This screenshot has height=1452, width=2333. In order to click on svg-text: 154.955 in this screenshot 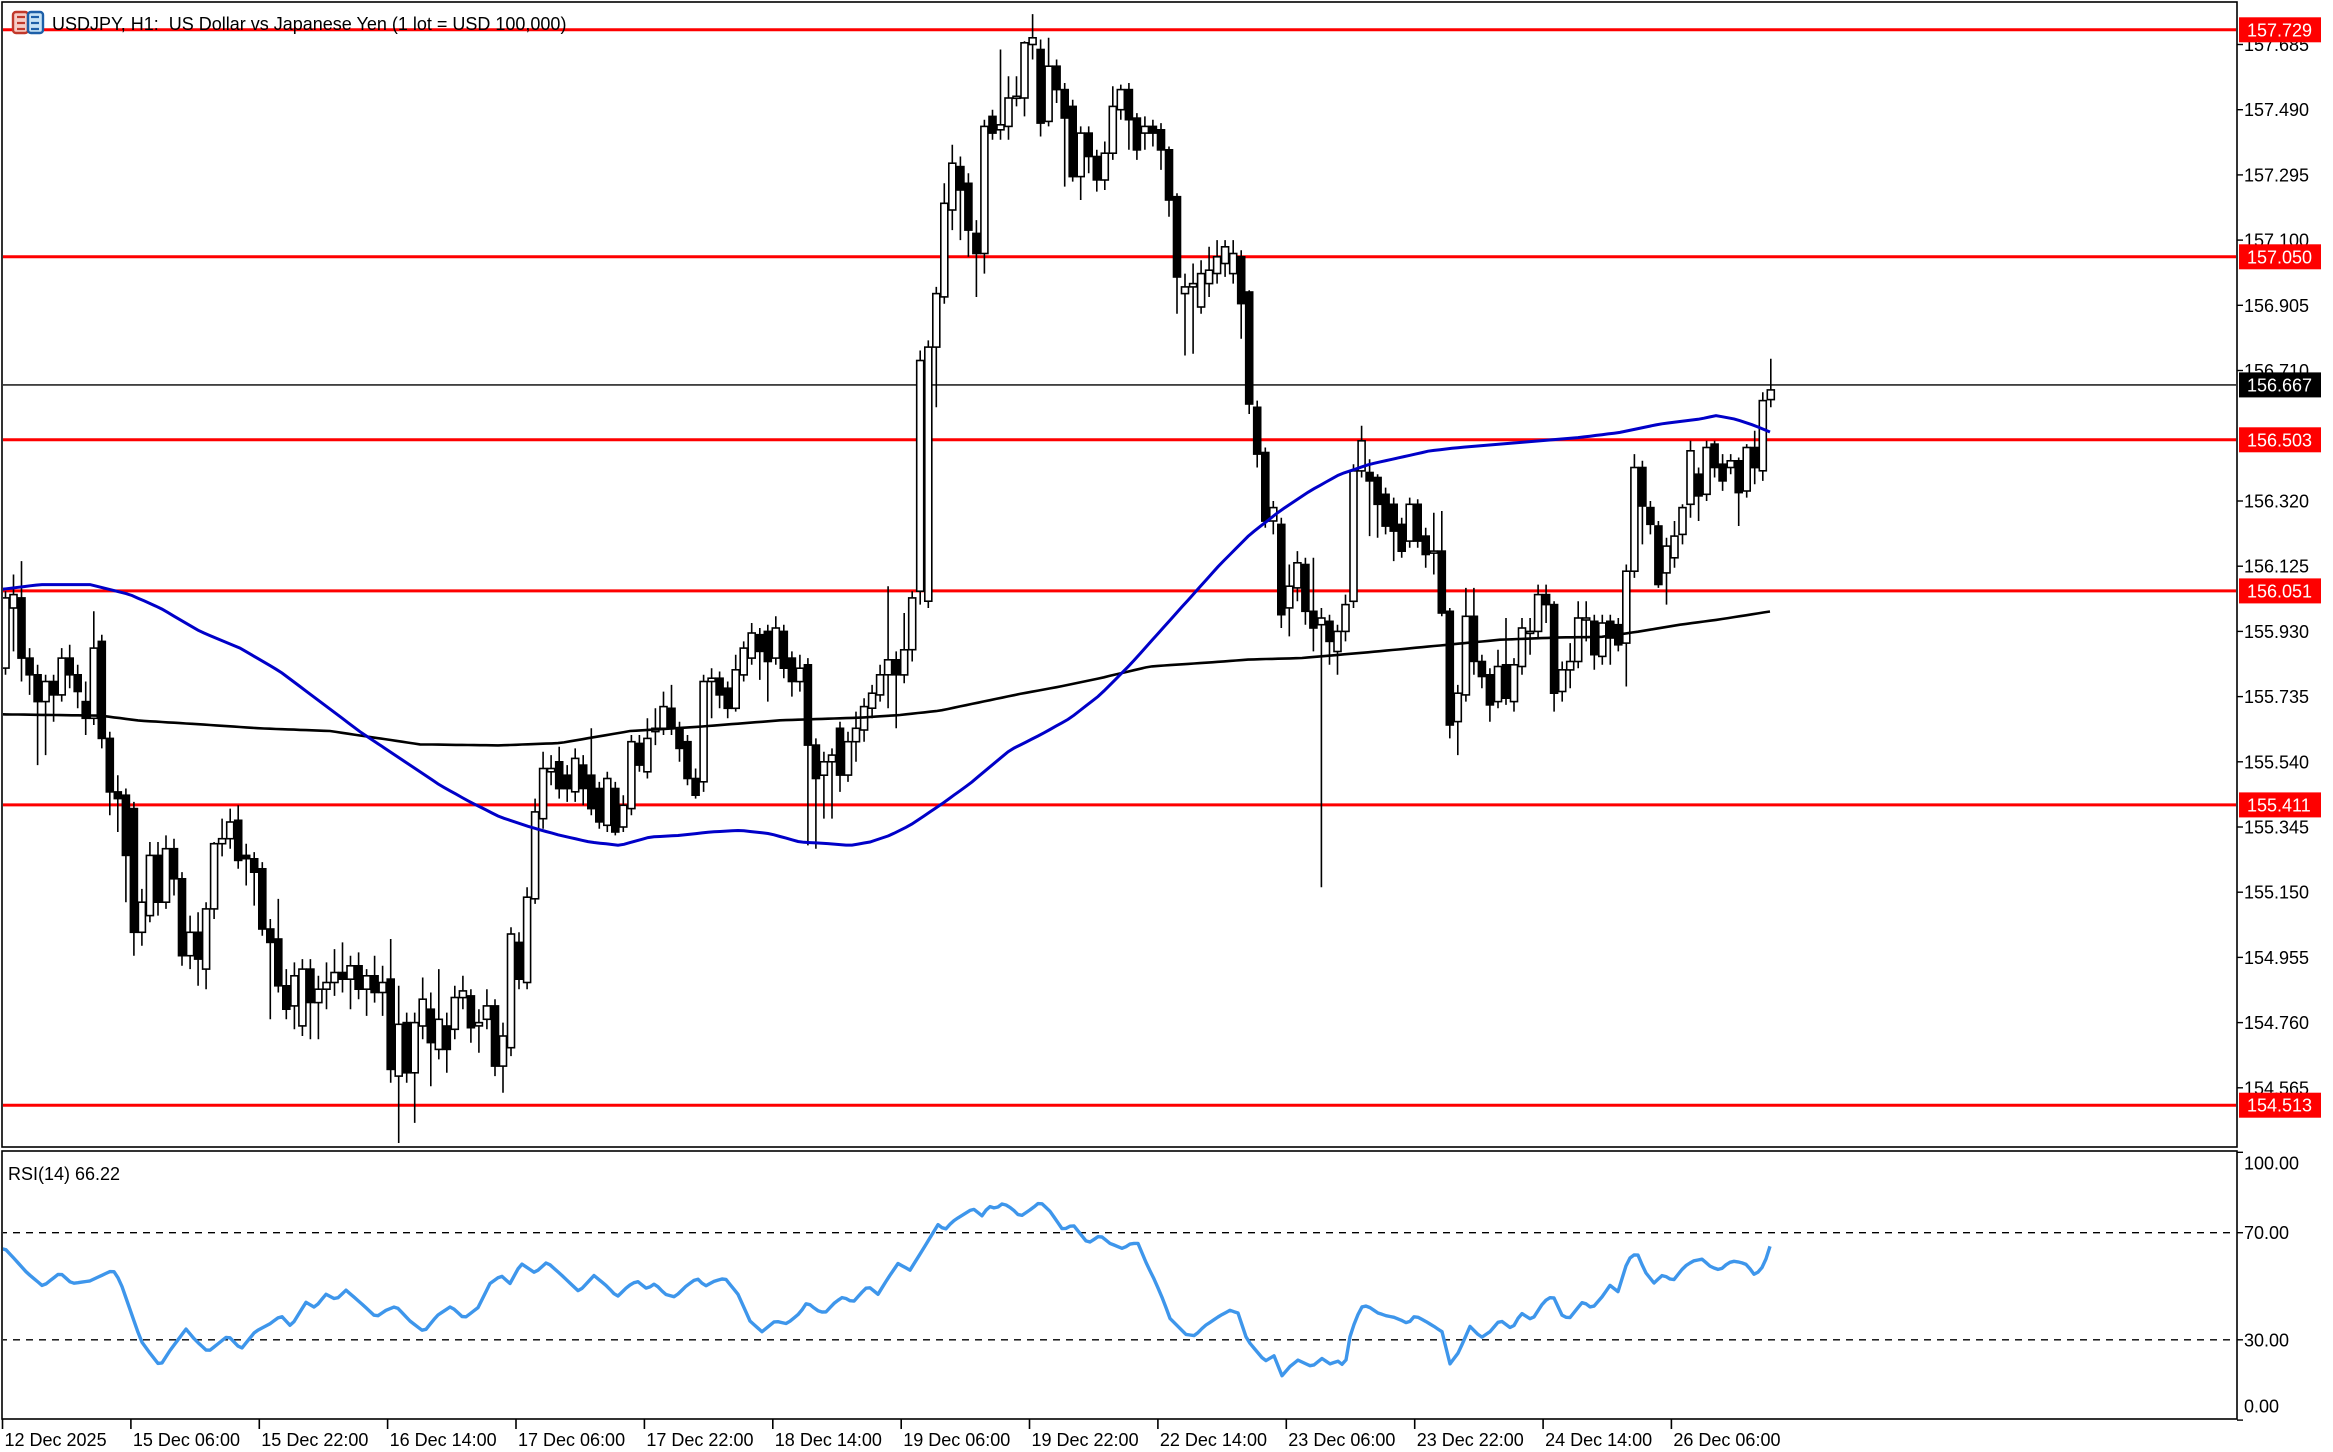, I will do `click(2276, 958)`.